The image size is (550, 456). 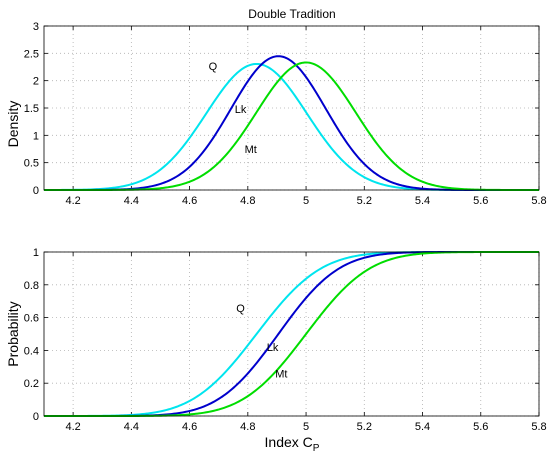 I want to click on density-curve-label-q: Q, so click(x=213, y=67).